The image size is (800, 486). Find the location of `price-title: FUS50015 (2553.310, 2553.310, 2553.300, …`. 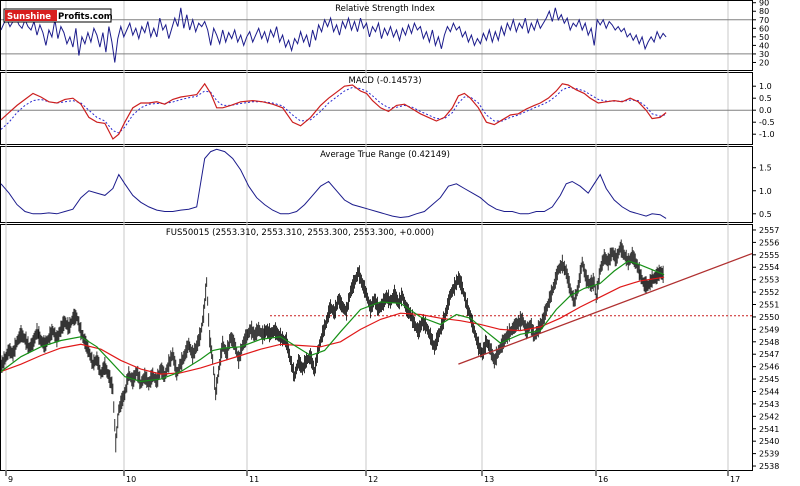

price-title: FUS50015 (2553.310, 2553.310, 2553.300, … is located at coordinates (300, 233).